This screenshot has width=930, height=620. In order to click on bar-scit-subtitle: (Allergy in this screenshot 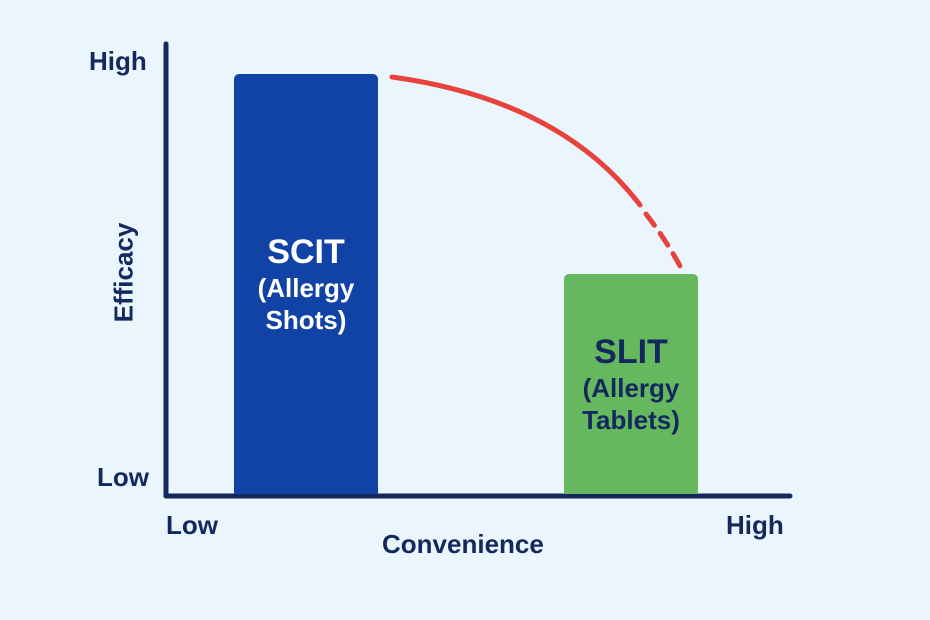, I will do `click(306, 288)`.